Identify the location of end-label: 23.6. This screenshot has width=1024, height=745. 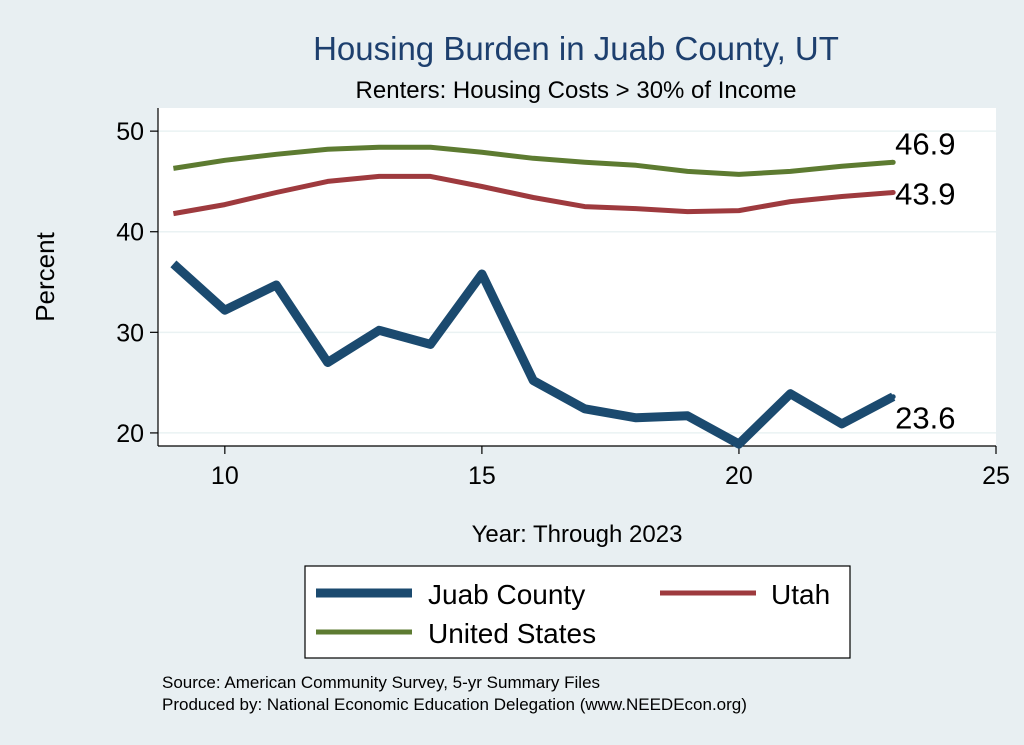
(925, 418).